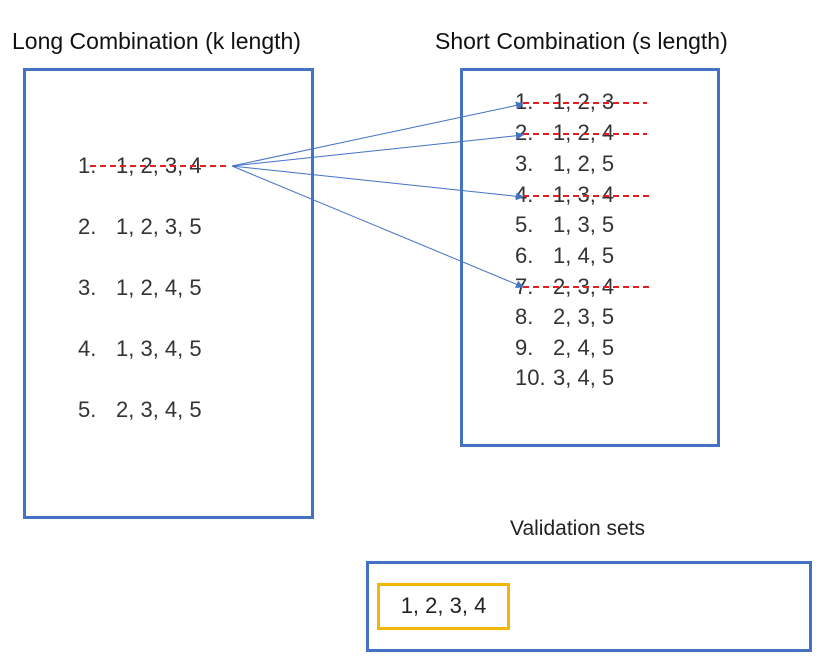 This screenshot has height=660, width=819. What do you see at coordinates (87, 348) in the screenshot?
I see `long-item-number: 4.` at bounding box center [87, 348].